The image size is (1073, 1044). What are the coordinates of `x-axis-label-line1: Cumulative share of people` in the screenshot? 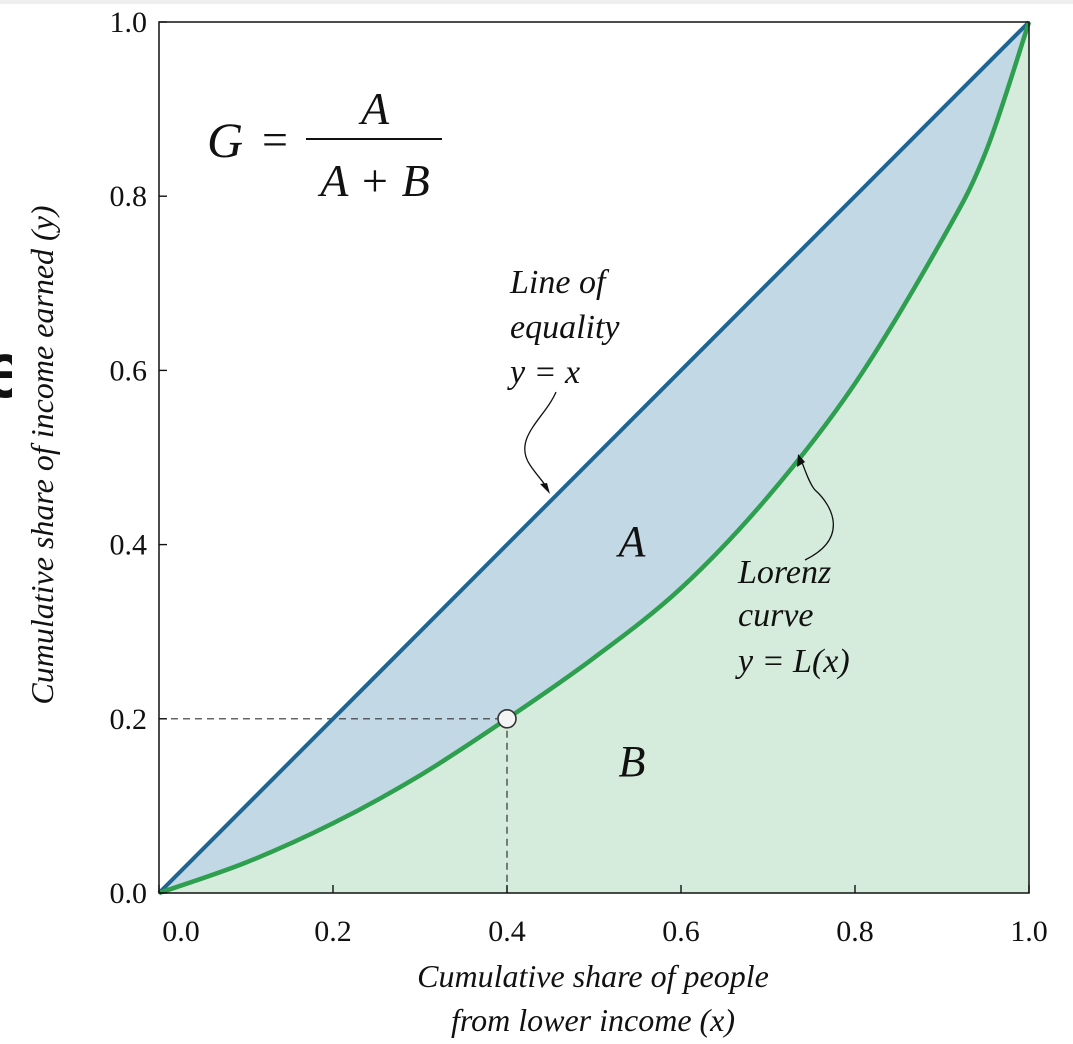 It's located at (593, 976).